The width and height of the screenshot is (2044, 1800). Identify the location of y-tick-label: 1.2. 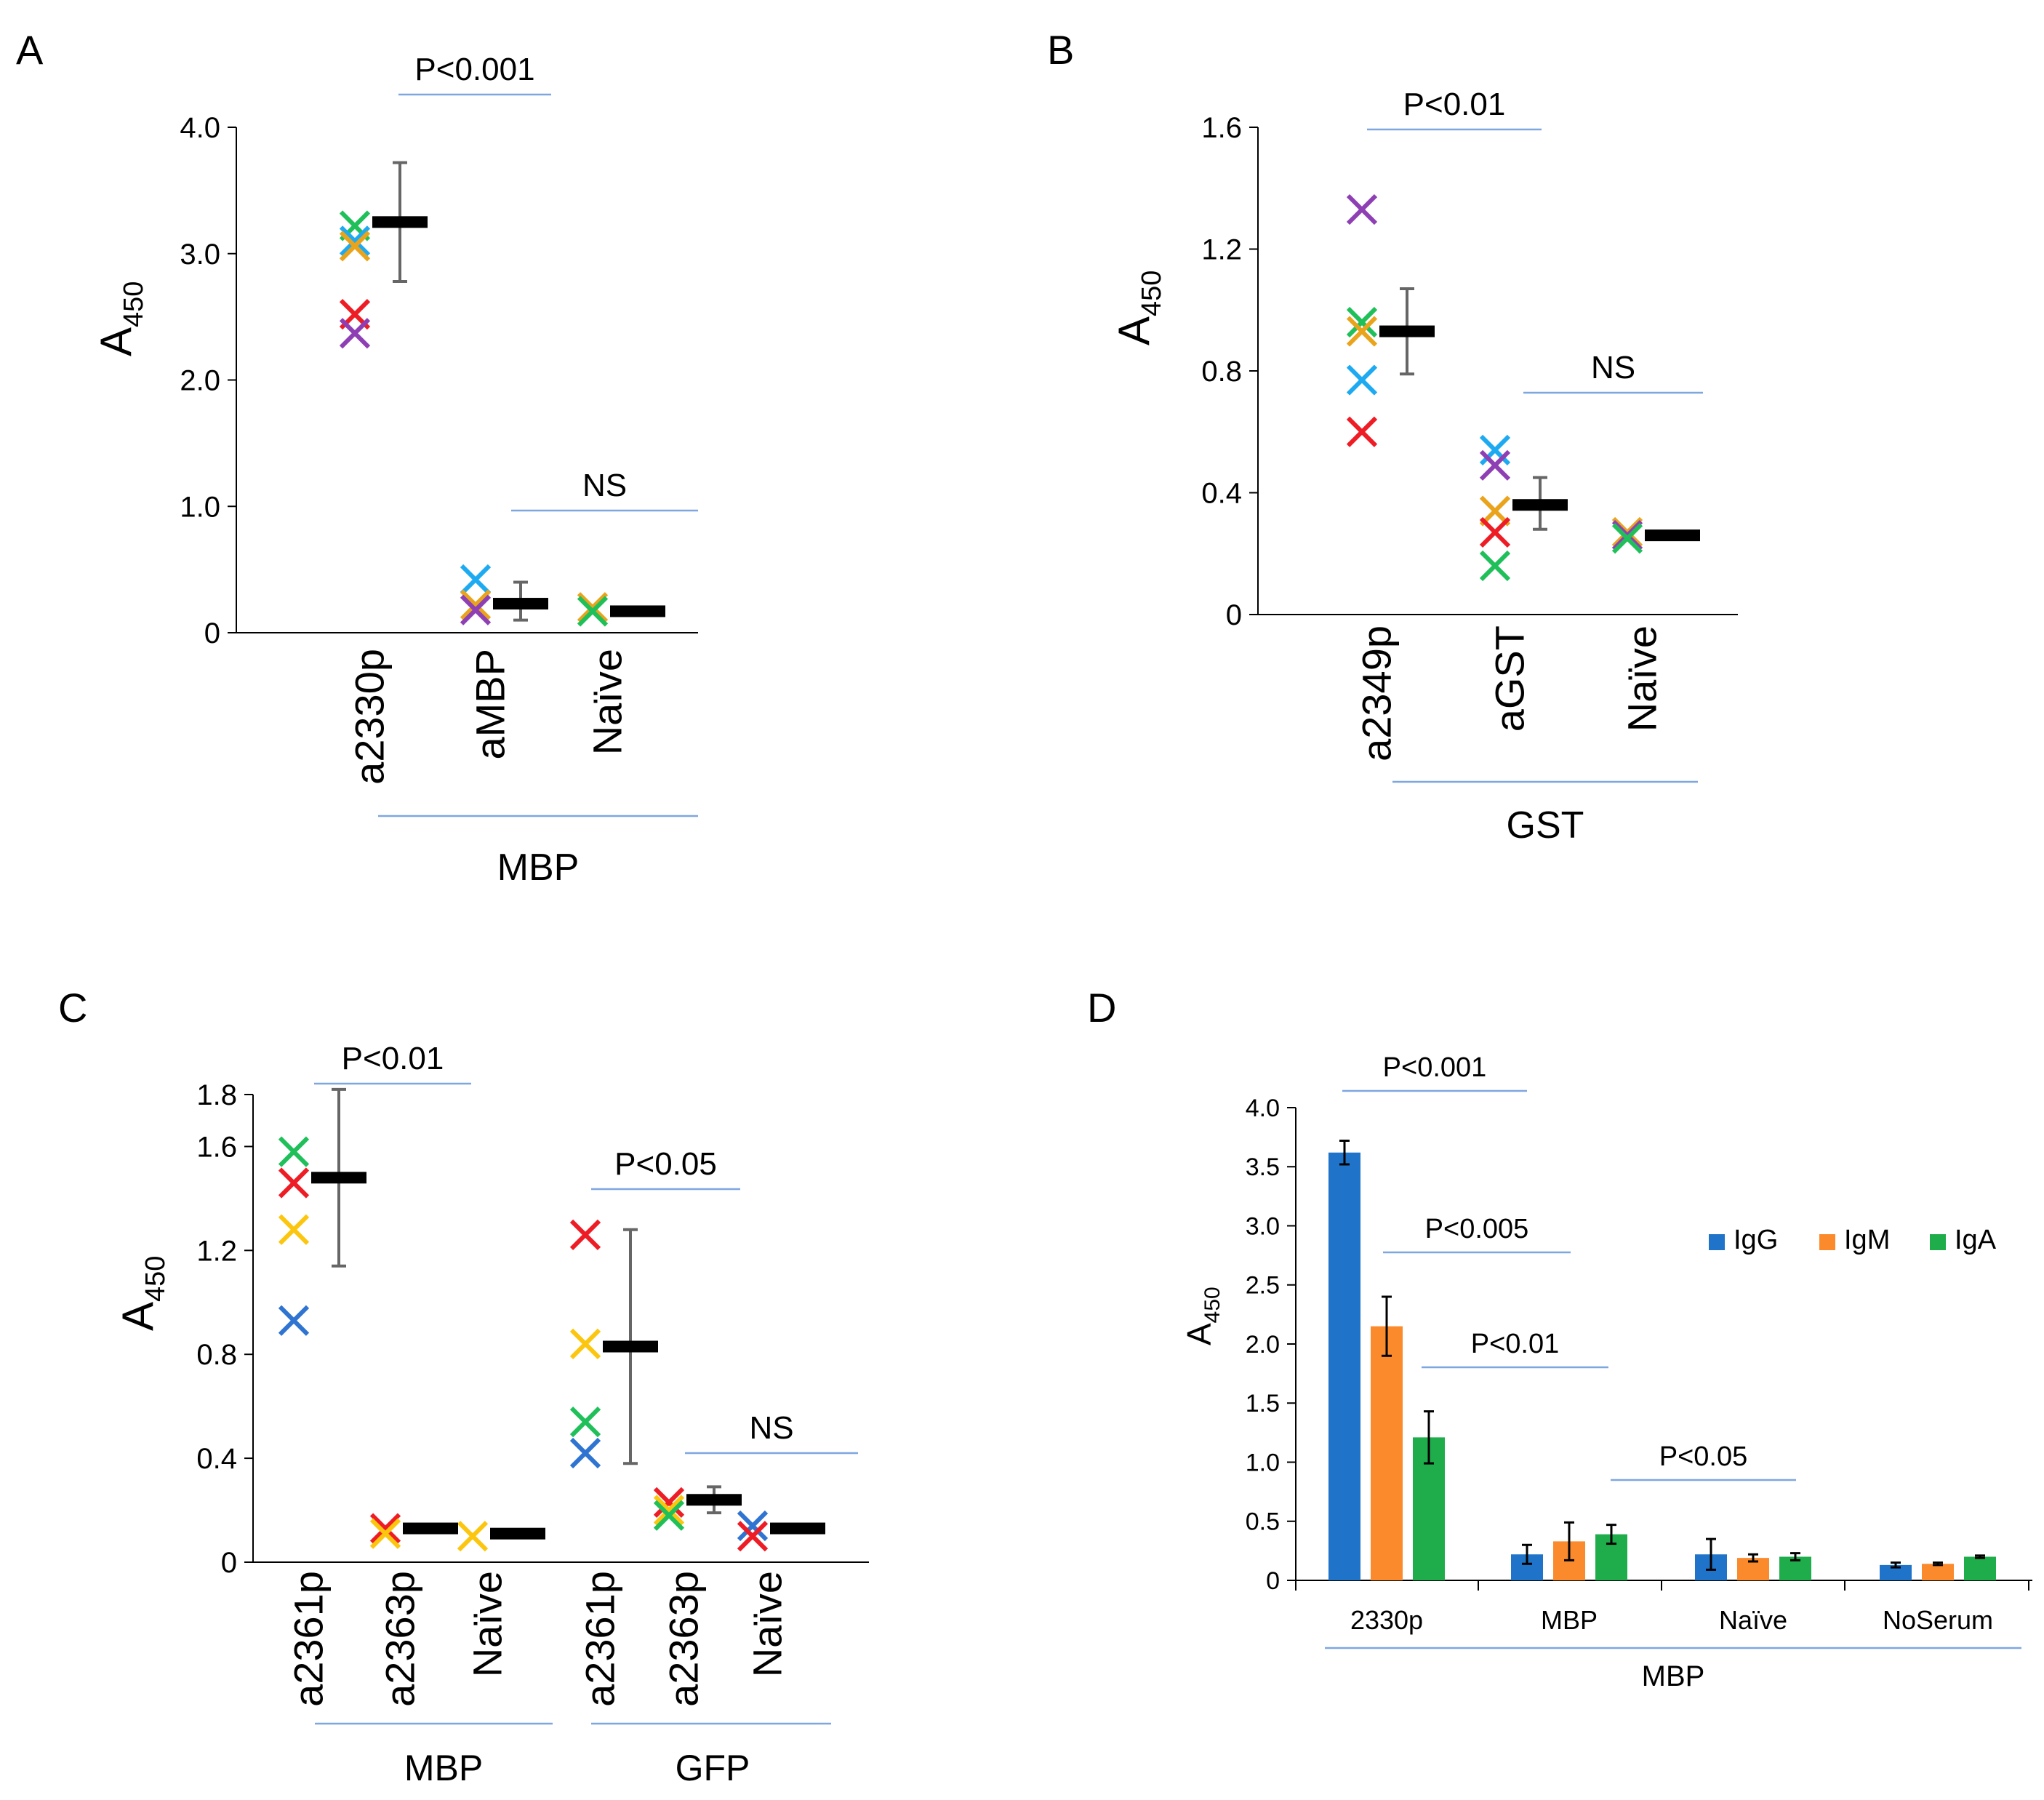
(1221, 250).